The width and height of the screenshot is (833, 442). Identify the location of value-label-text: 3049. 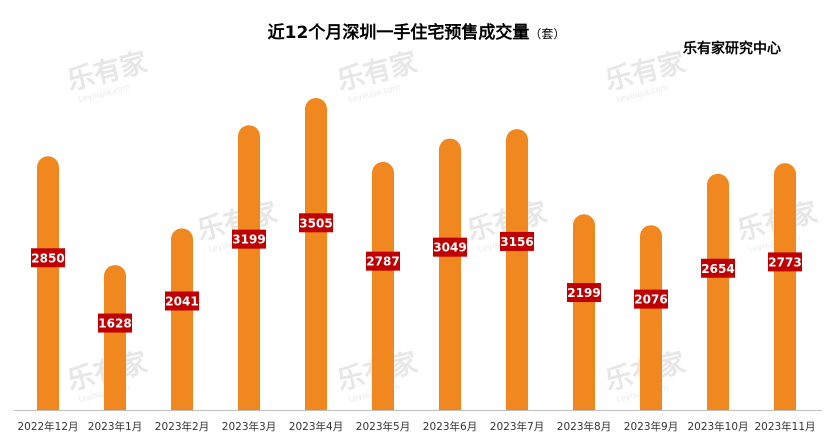
(449, 248).